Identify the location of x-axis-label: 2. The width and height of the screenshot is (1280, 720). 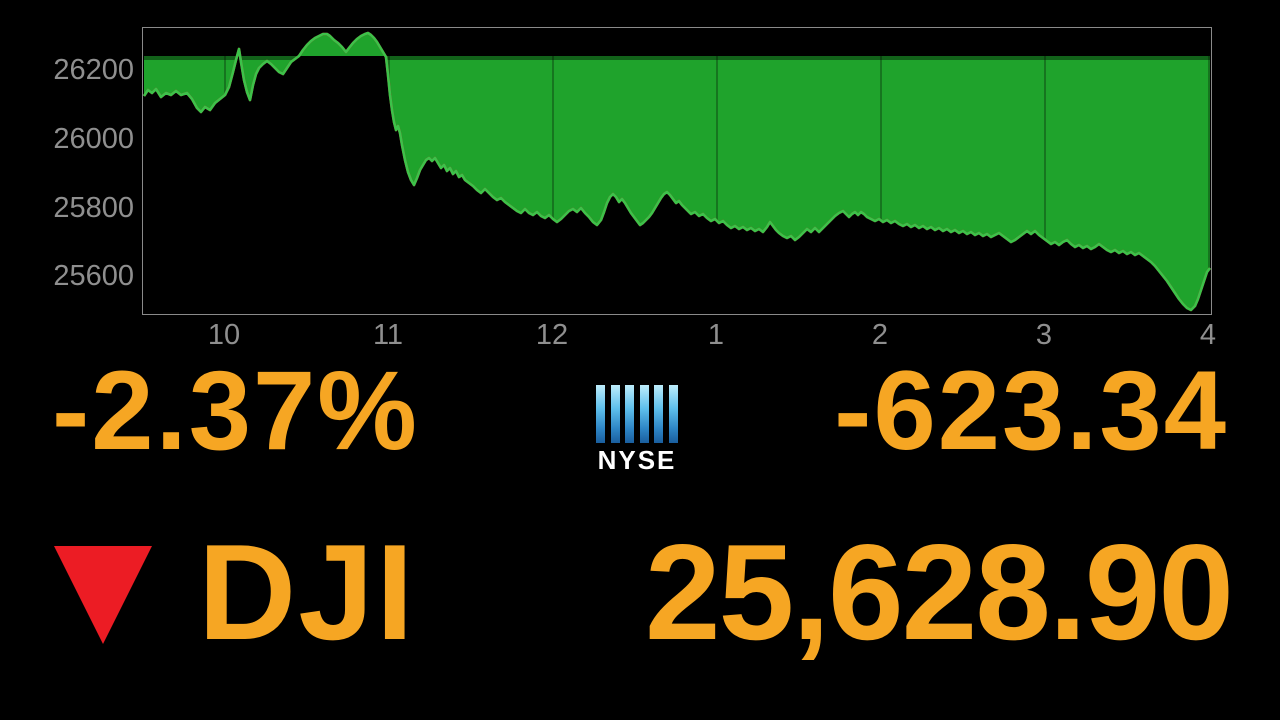
(880, 335).